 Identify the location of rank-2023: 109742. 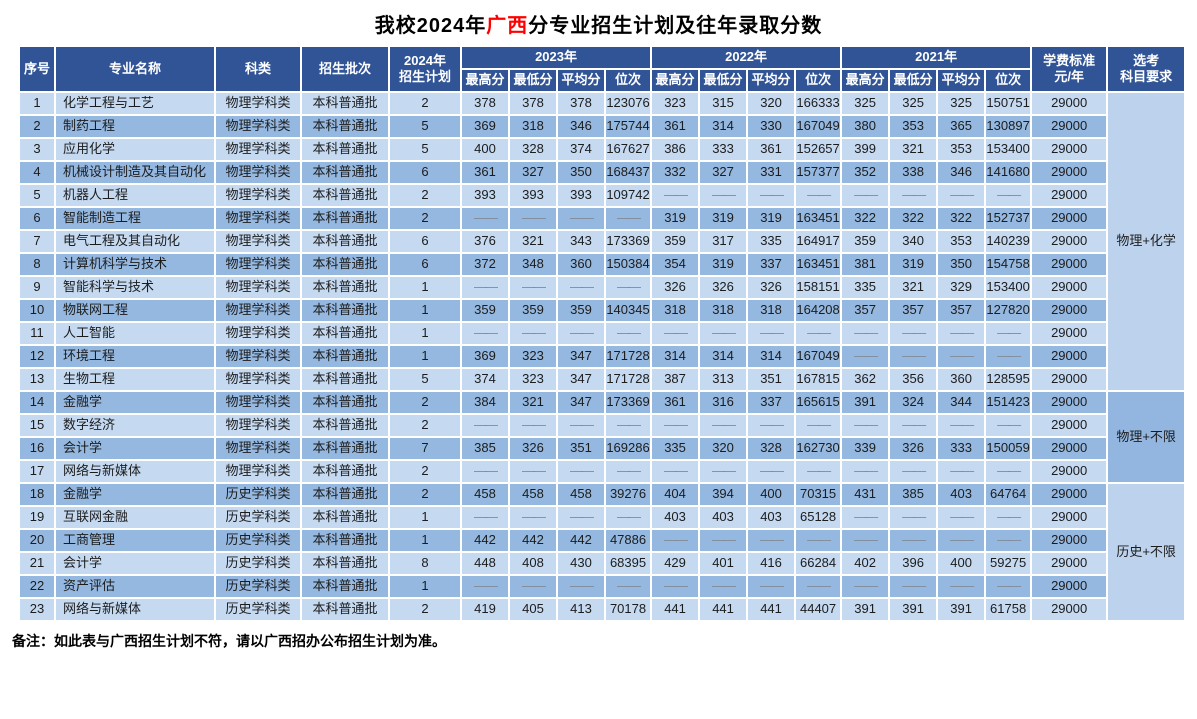
(628, 195).